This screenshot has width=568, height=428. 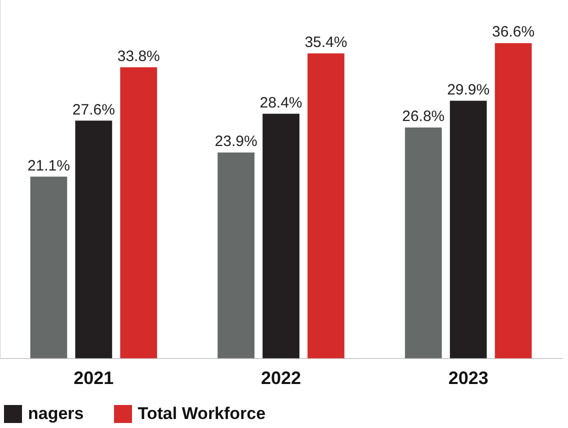 What do you see at coordinates (468, 89) in the screenshot?
I see `data-label: 29.9%` at bounding box center [468, 89].